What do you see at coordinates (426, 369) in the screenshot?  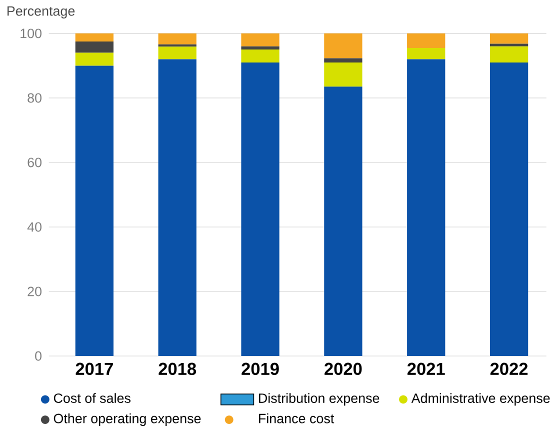 I see `x-tick-label: 2021` at bounding box center [426, 369].